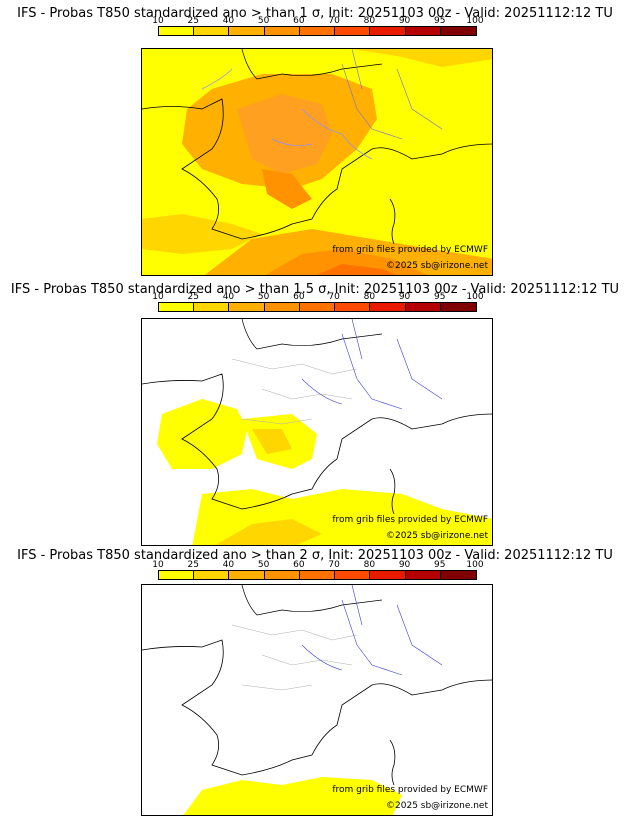 This screenshot has height=828, width=630. Describe the element at coordinates (202, 434) in the screenshot. I see `prob-10-25-bay-of-biscay` at that location.